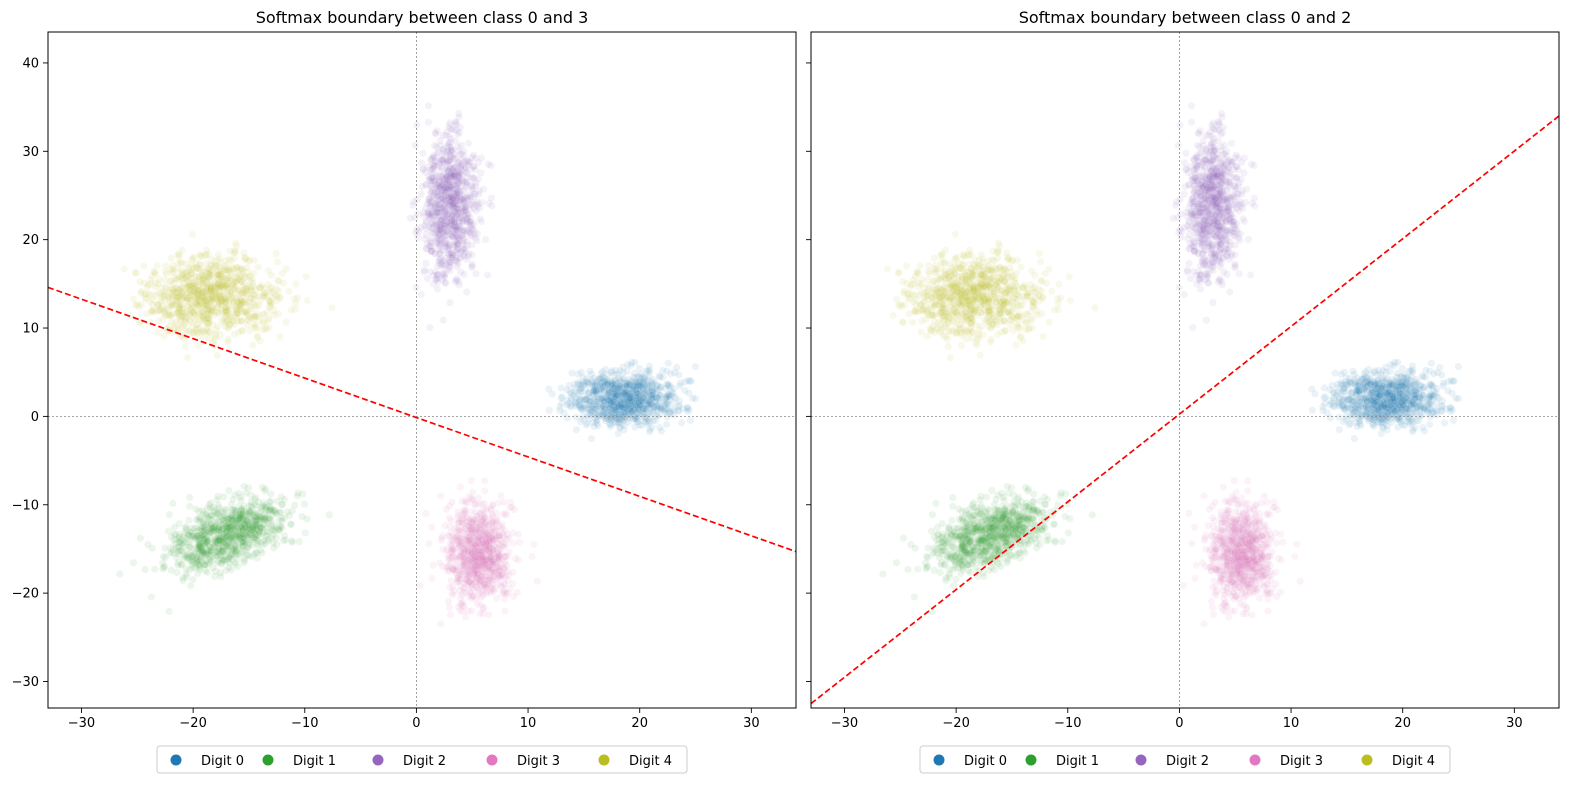  What do you see at coordinates (81, 723) in the screenshot?
I see `x-tick-label: −30` at bounding box center [81, 723].